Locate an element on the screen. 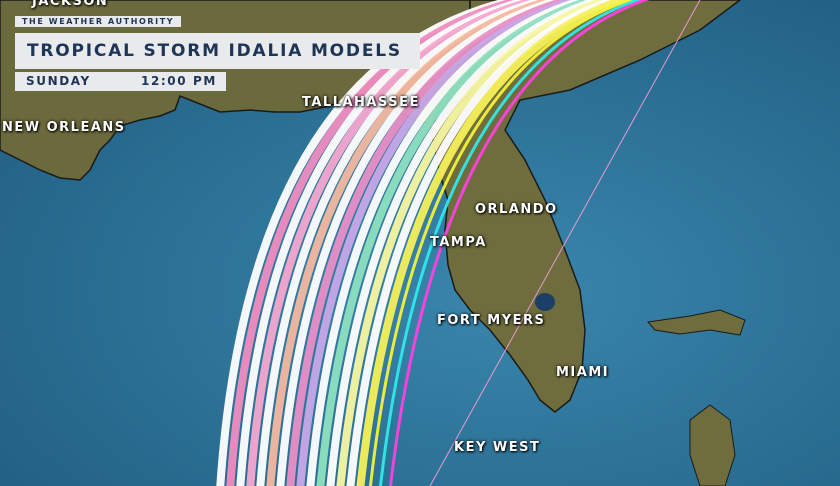 This screenshot has width=840, height=486. city-label-miami: MIAMI is located at coordinates (583, 372).